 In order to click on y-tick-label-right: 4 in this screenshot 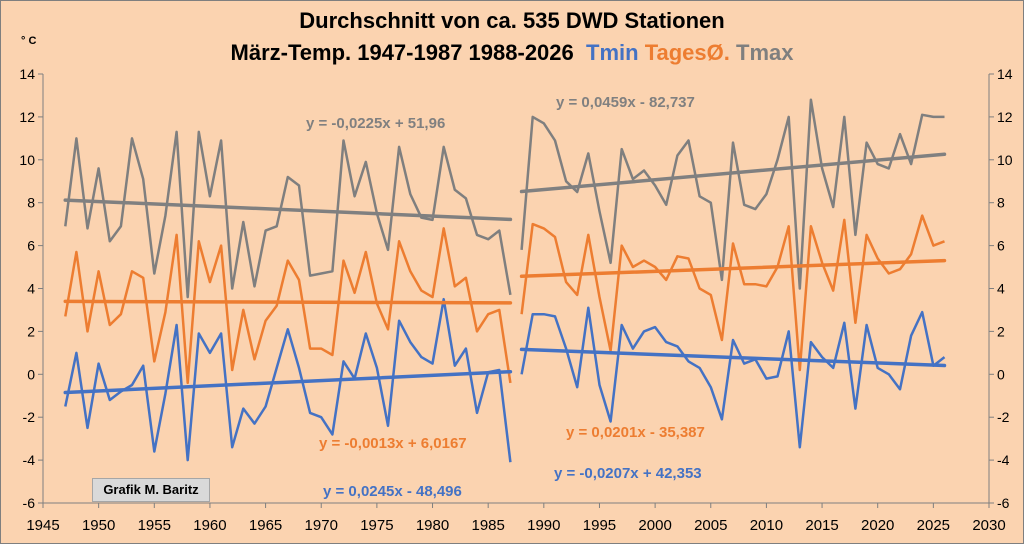, I will do `click(1001, 289)`.